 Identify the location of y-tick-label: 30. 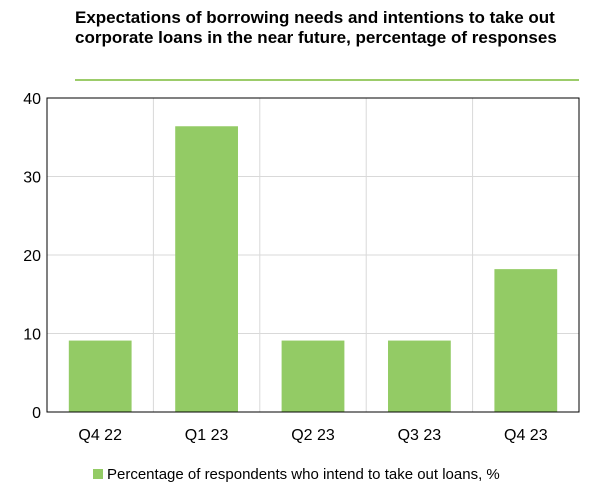
(32, 178).